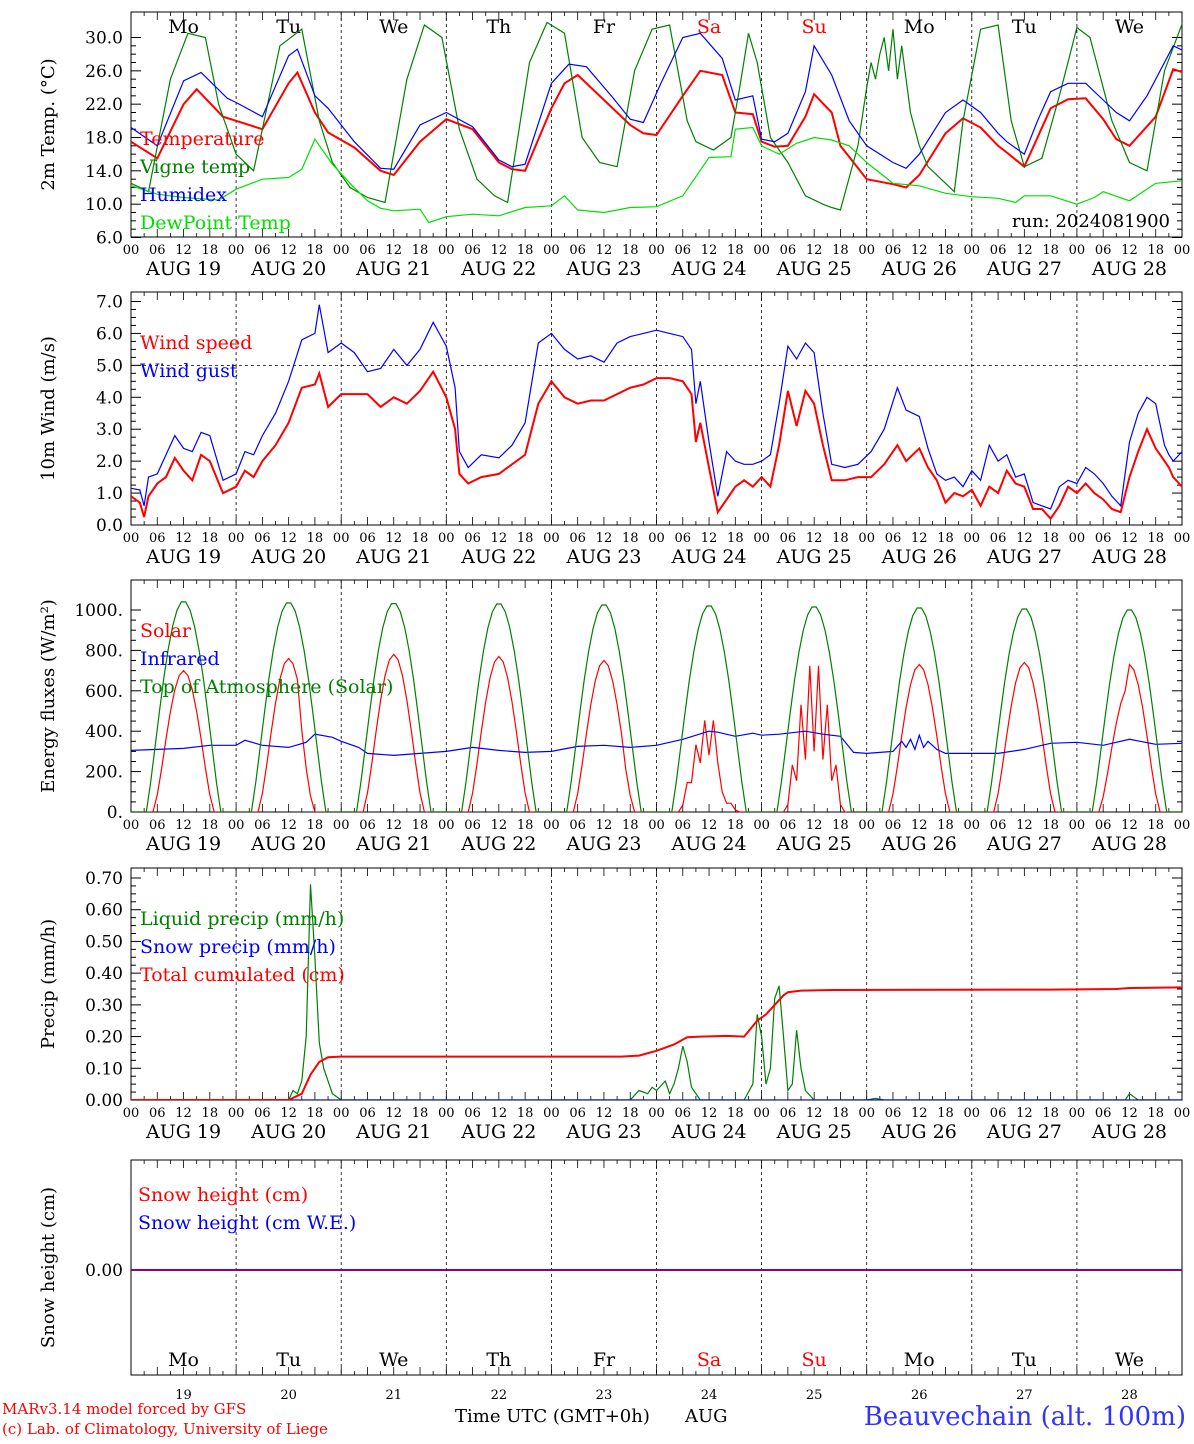  I want to click on series-group, so click(656, 122).